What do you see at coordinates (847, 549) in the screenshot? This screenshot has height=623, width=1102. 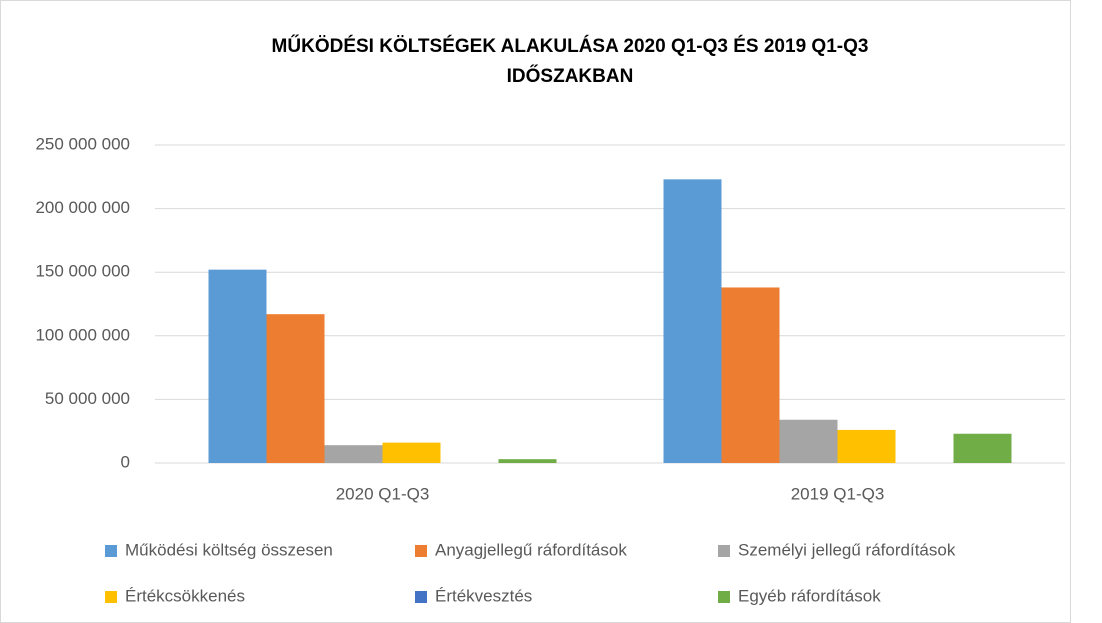 I see `legend-label: Személyi jellegű ráfordítások` at bounding box center [847, 549].